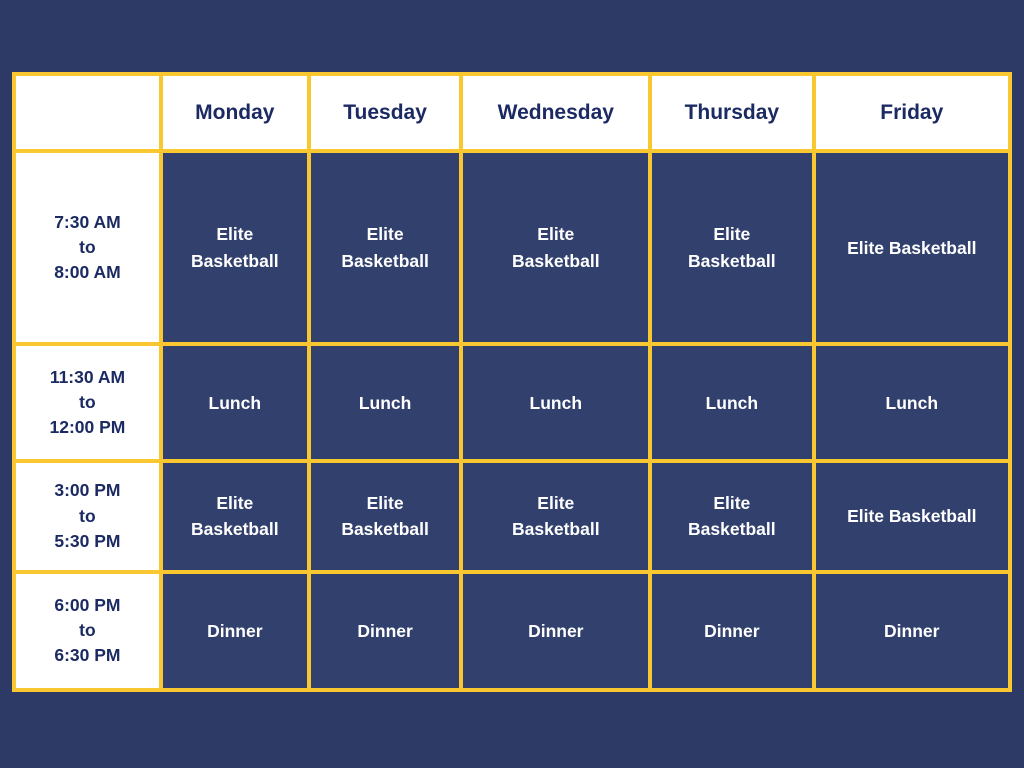 This screenshot has height=768, width=1024. Describe the element at coordinates (556, 630) in the screenshot. I see `activity-cell-row4-wednesday: Dinner` at that location.